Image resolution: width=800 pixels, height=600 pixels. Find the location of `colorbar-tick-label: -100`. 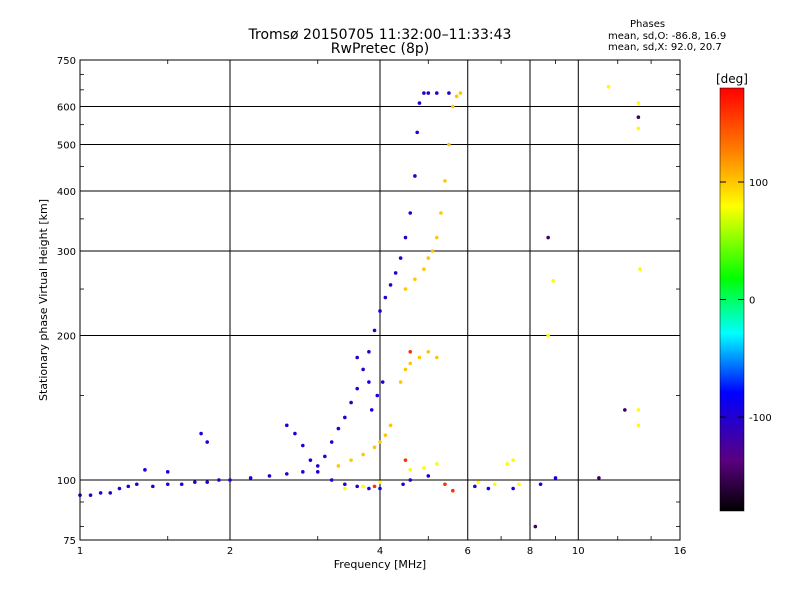

colorbar-tick-label: -100 is located at coordinates (760, 418).